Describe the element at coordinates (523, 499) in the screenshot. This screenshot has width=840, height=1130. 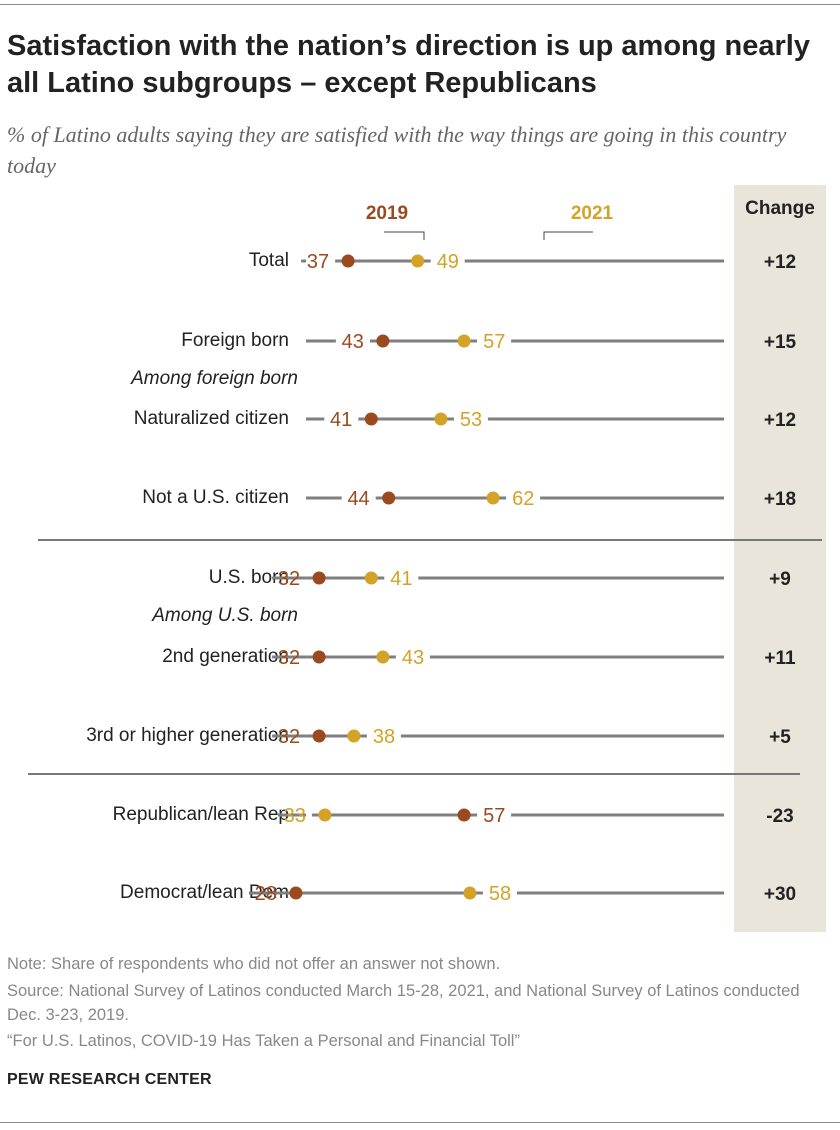
I see `value-label-2021: 62` at that location.